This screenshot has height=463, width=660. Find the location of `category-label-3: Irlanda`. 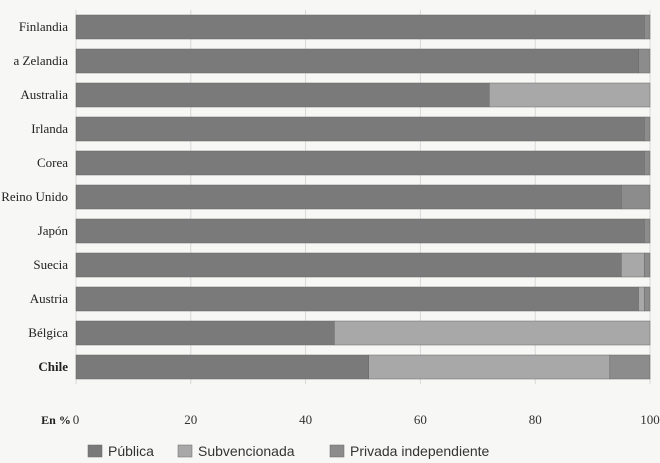

category-label-3: Irlanda is located at coordinates (49, 128).